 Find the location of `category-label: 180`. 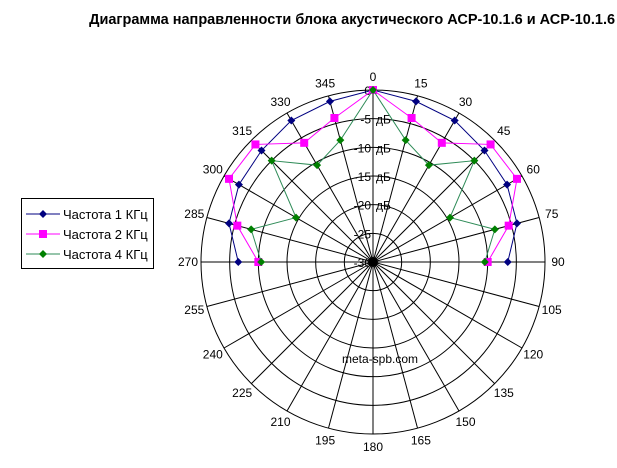

category-label: 180 is located at coordinates (373, 447).